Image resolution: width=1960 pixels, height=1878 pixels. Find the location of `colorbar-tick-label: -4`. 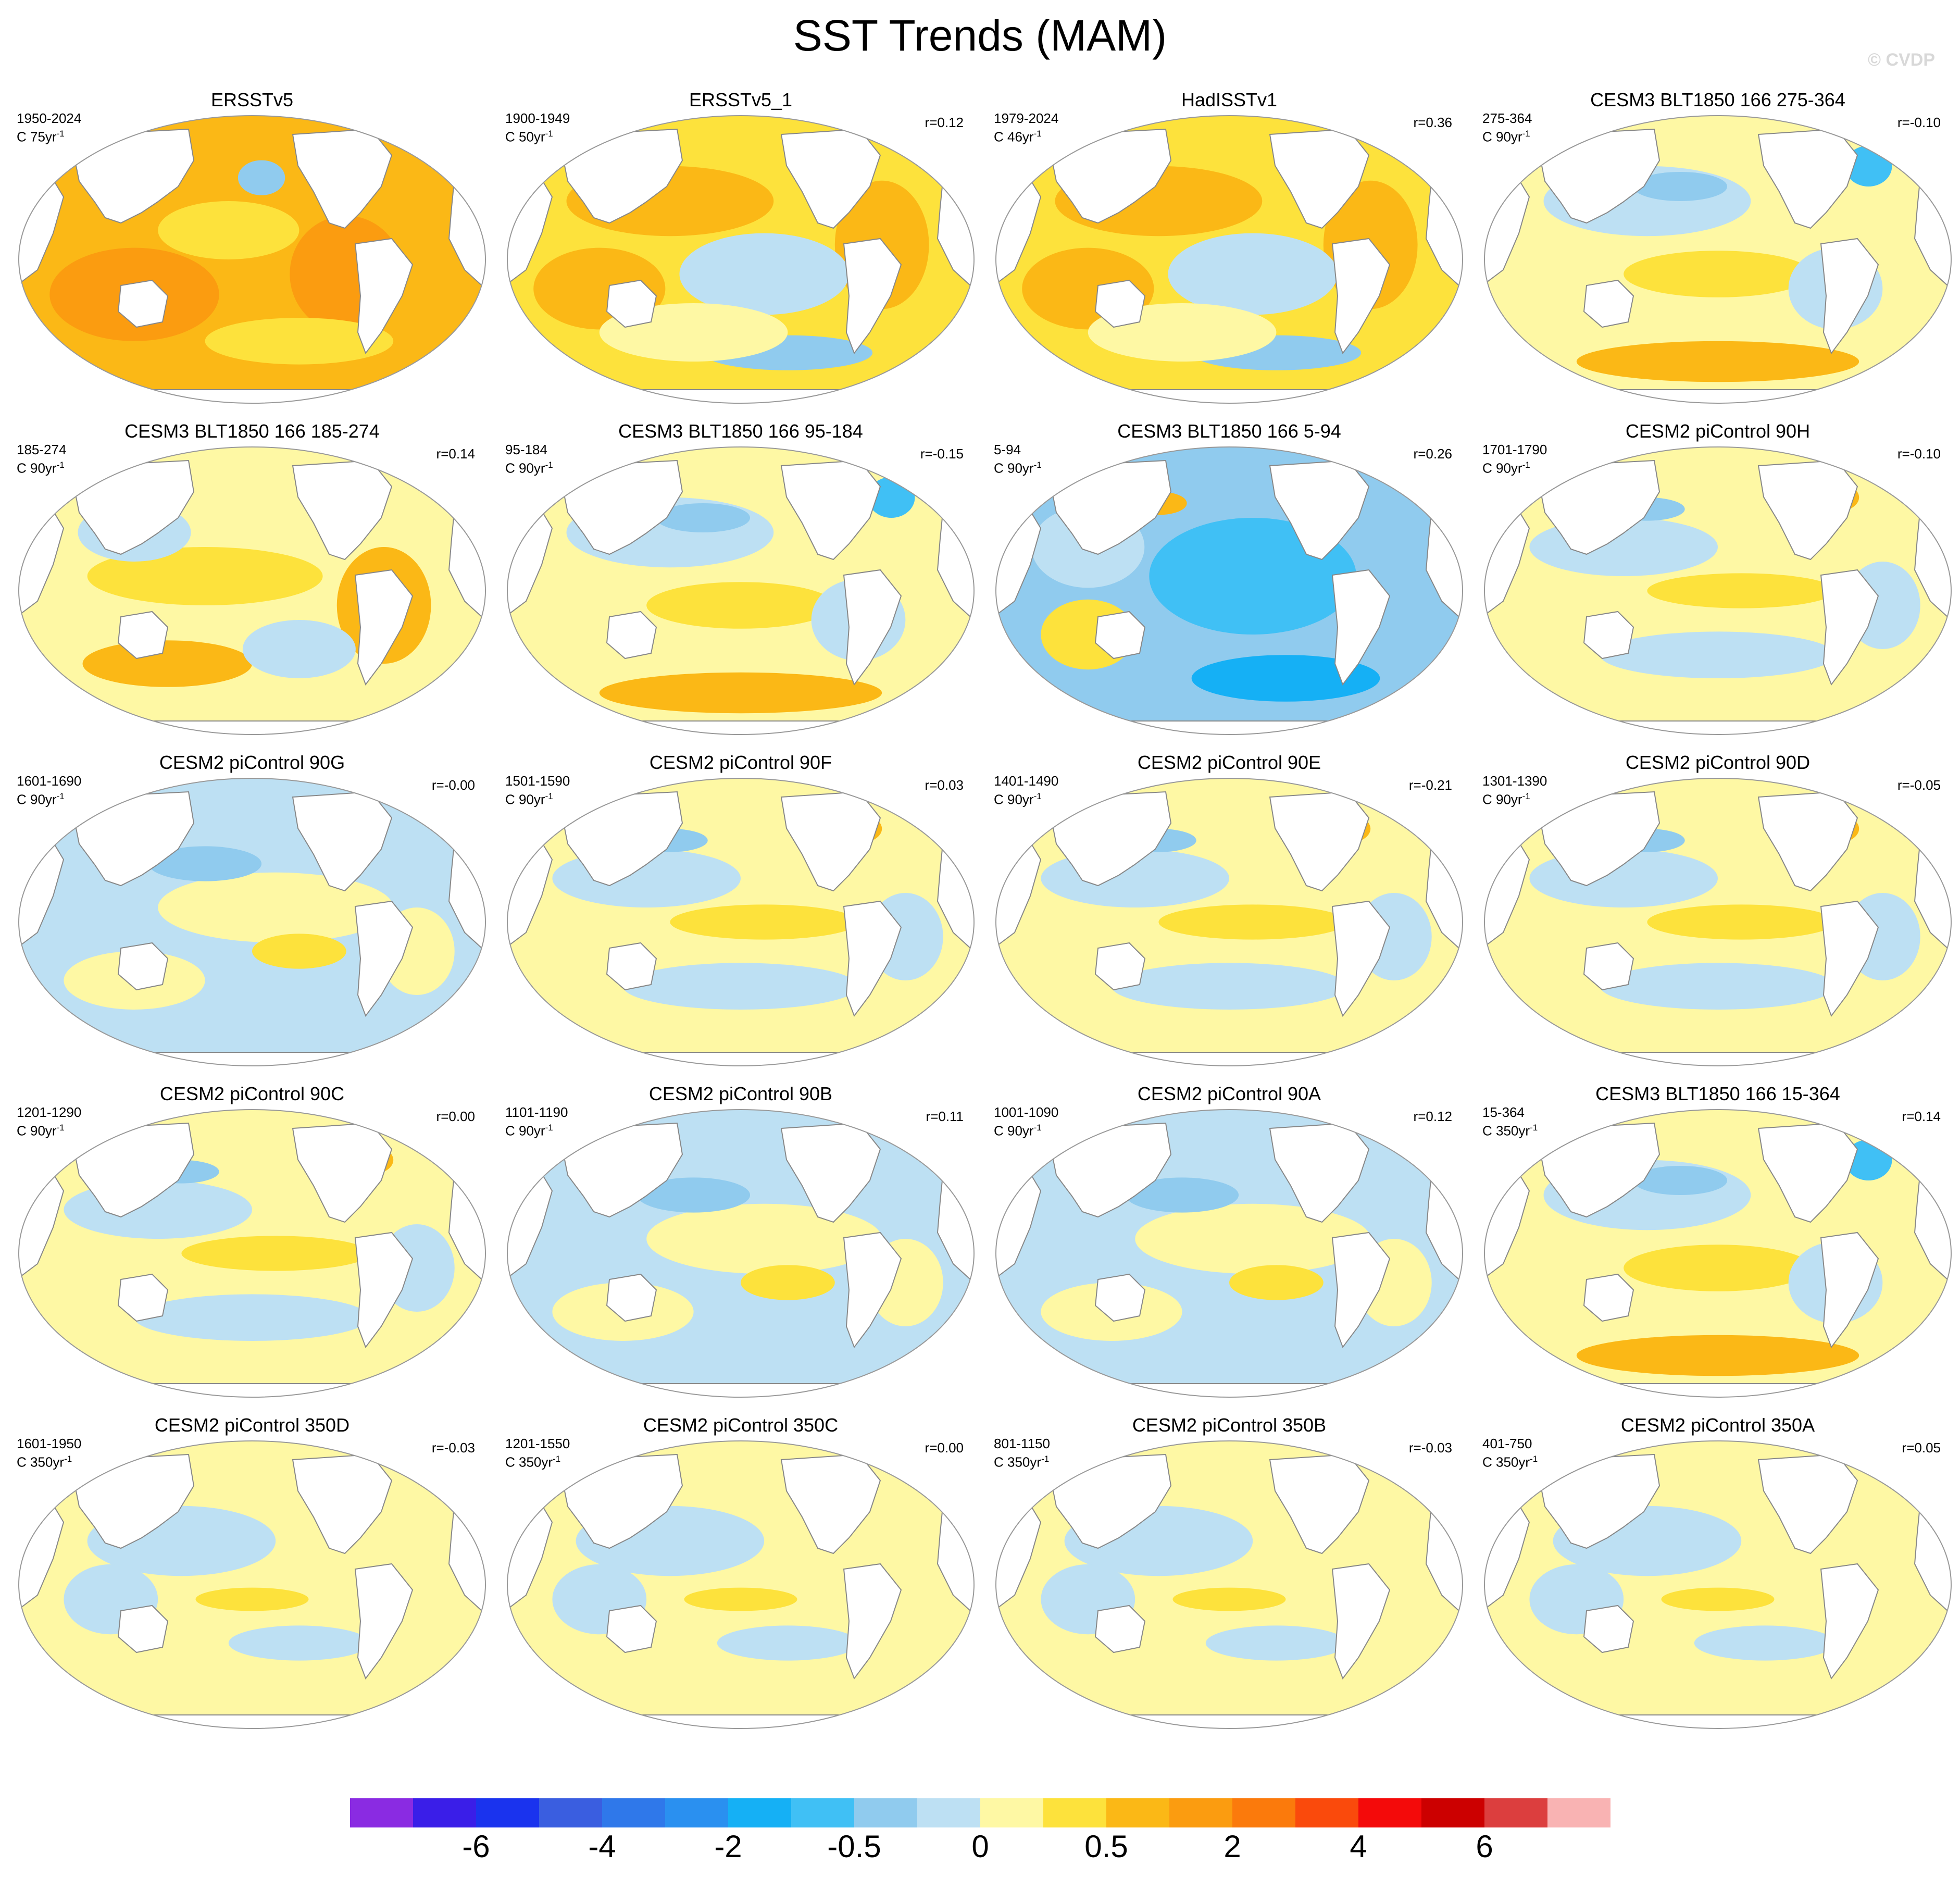

colorbar-tick-label: -4 is located at coordinates (602, 1846).